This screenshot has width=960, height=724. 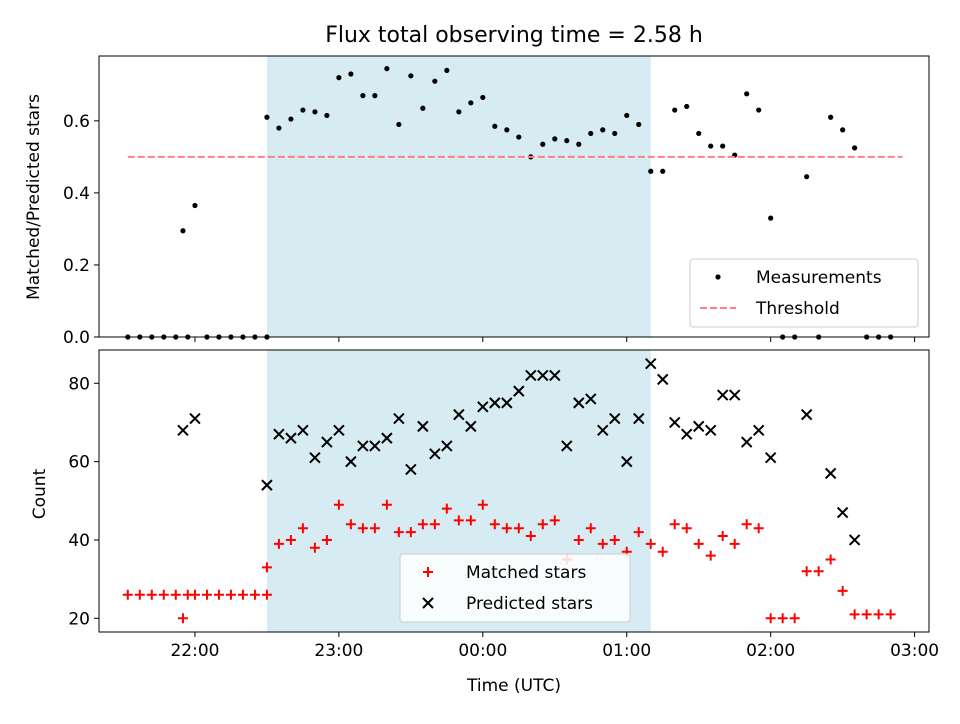 I want to click on ratio-x-ticks, so click(x=555, y=339).